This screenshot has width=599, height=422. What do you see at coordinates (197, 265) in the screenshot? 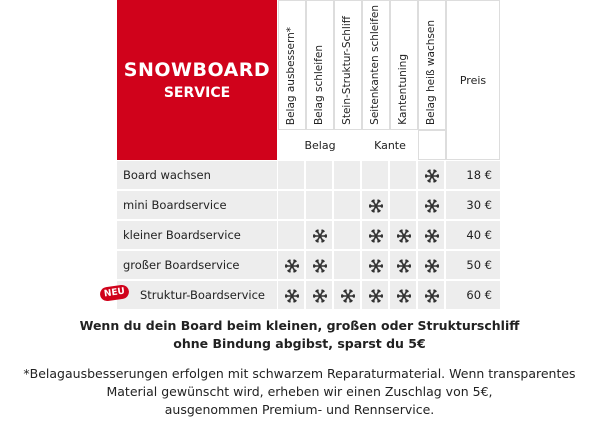
I see `row-name: großer Boardservice` at bounding box center [197, 265].